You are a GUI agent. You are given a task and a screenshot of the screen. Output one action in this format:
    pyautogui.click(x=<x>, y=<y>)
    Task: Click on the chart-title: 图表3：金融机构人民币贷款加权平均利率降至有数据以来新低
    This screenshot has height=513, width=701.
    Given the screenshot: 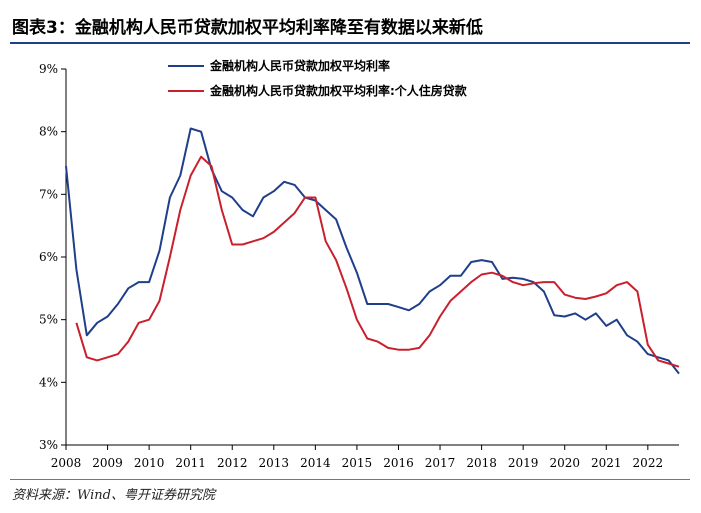 What is the action you would take?
    pyautogui.click(x=247, y=28)
    